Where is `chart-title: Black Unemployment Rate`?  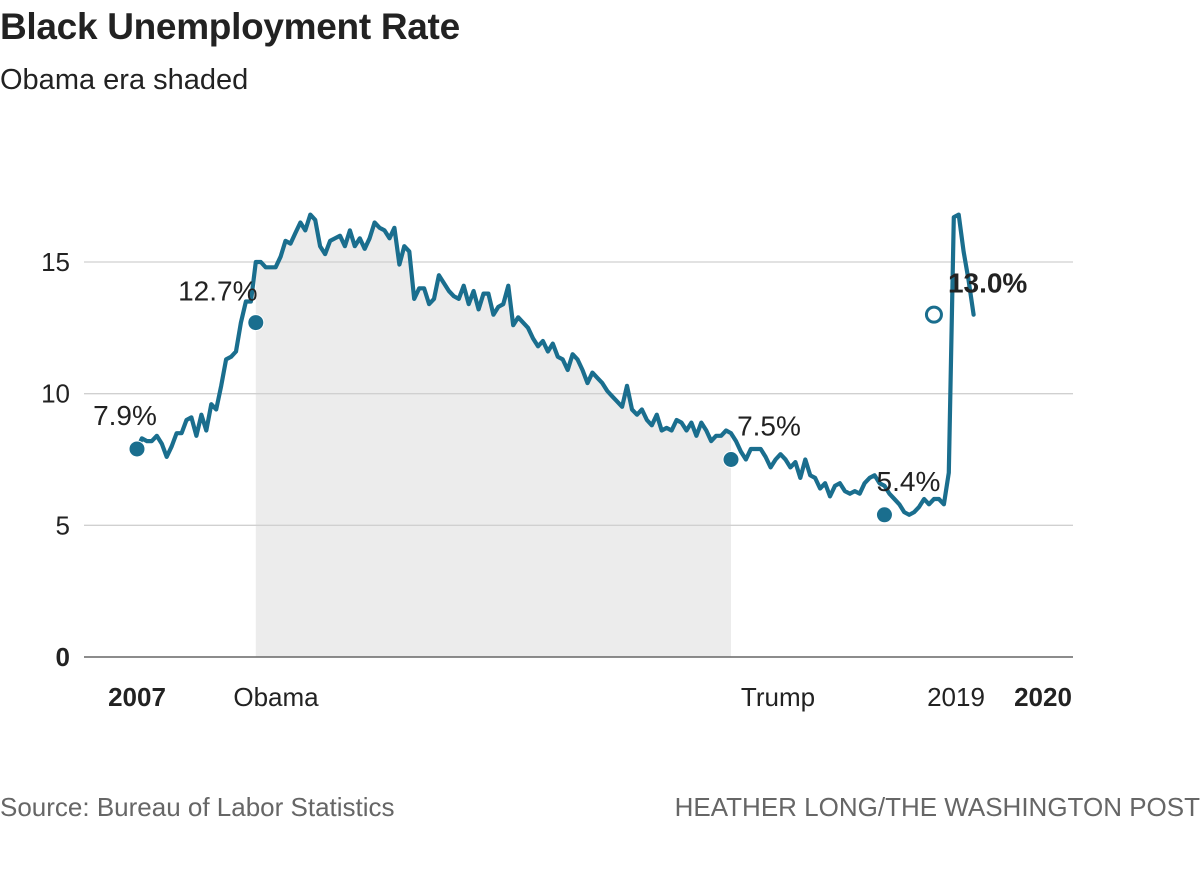
chart-title: Black Unemployment Rate is located at coordinates (230, 26).